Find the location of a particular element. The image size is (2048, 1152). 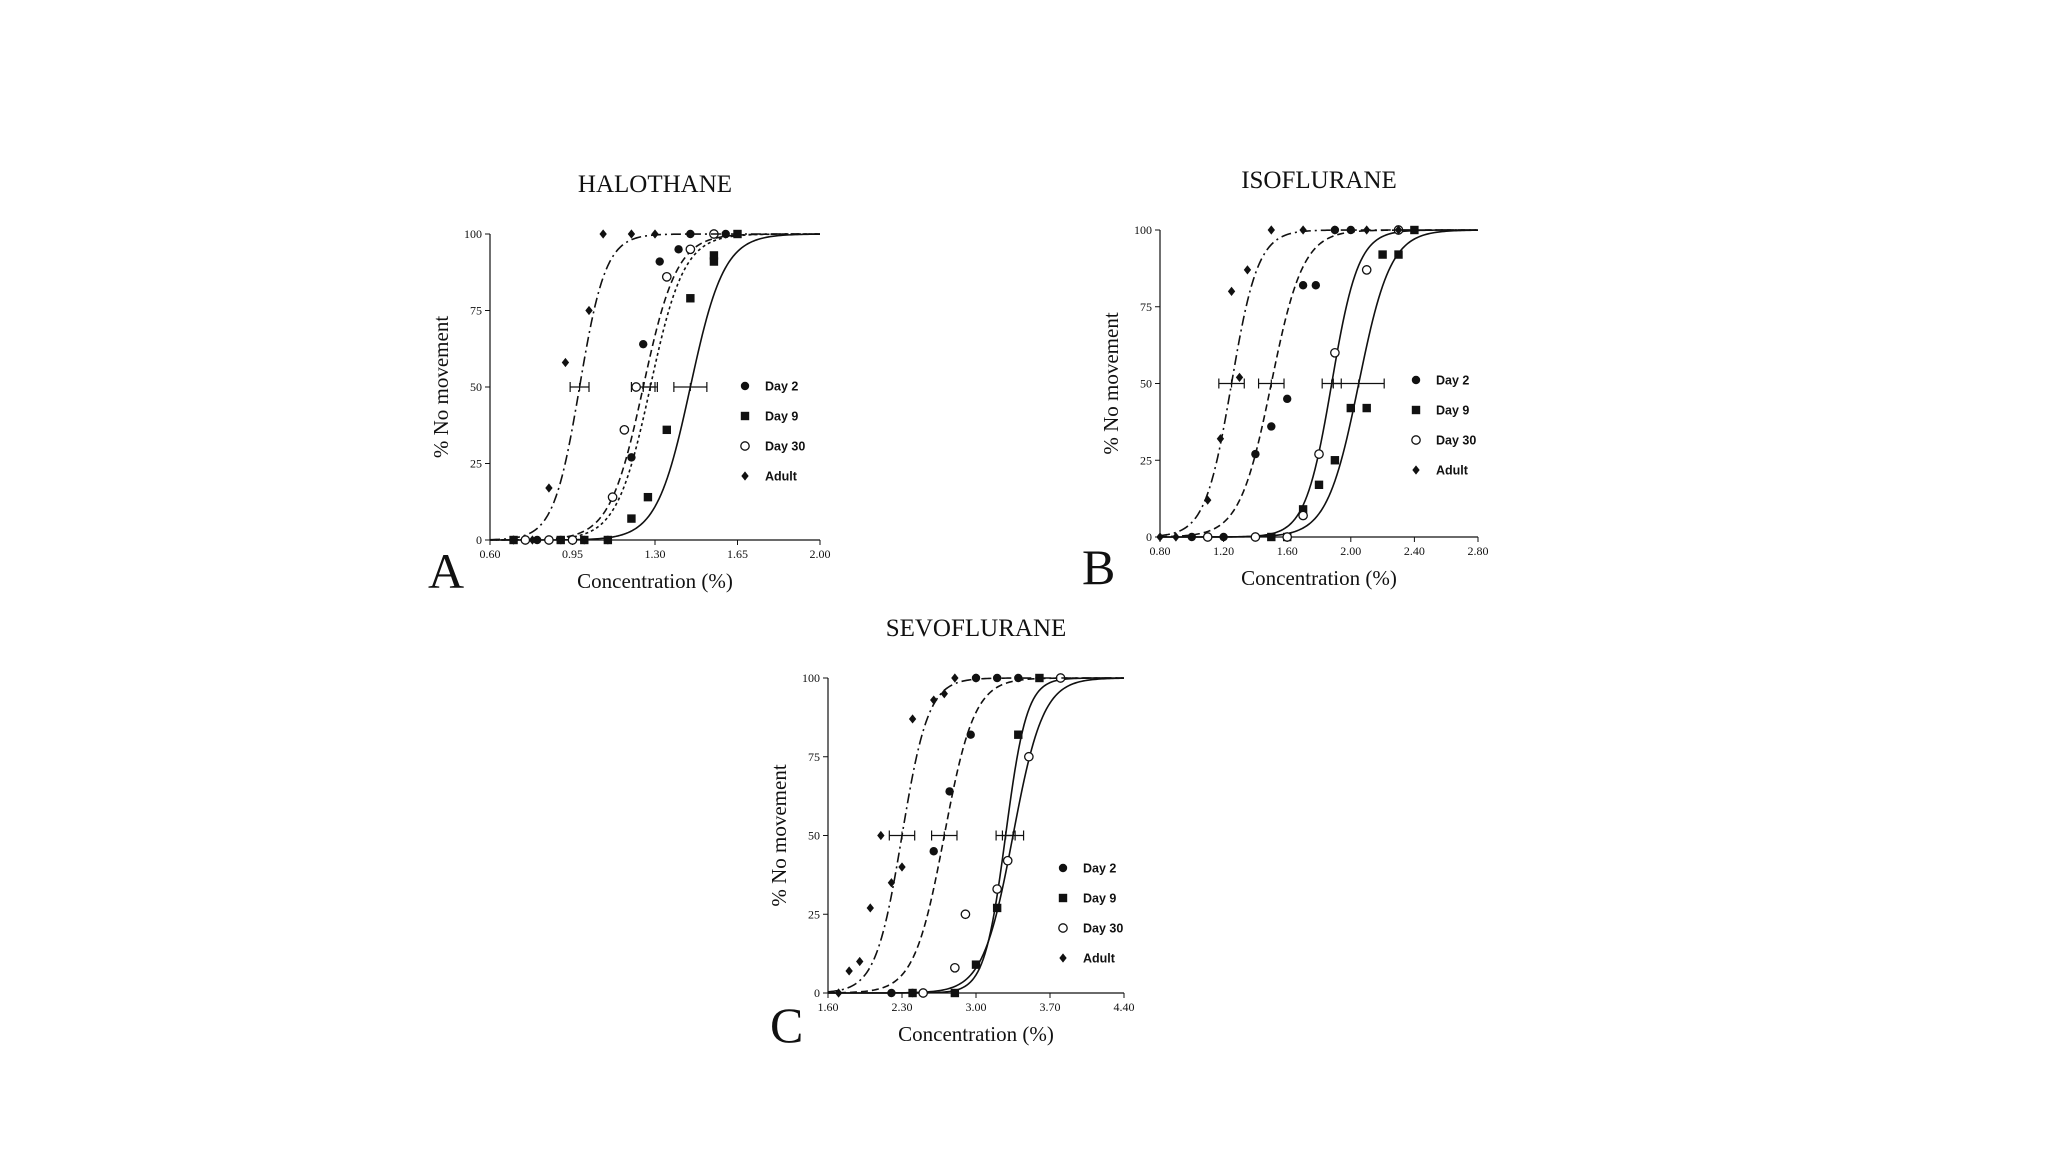

x-tick-label: 0.60 is located at coordinates (490, 554).